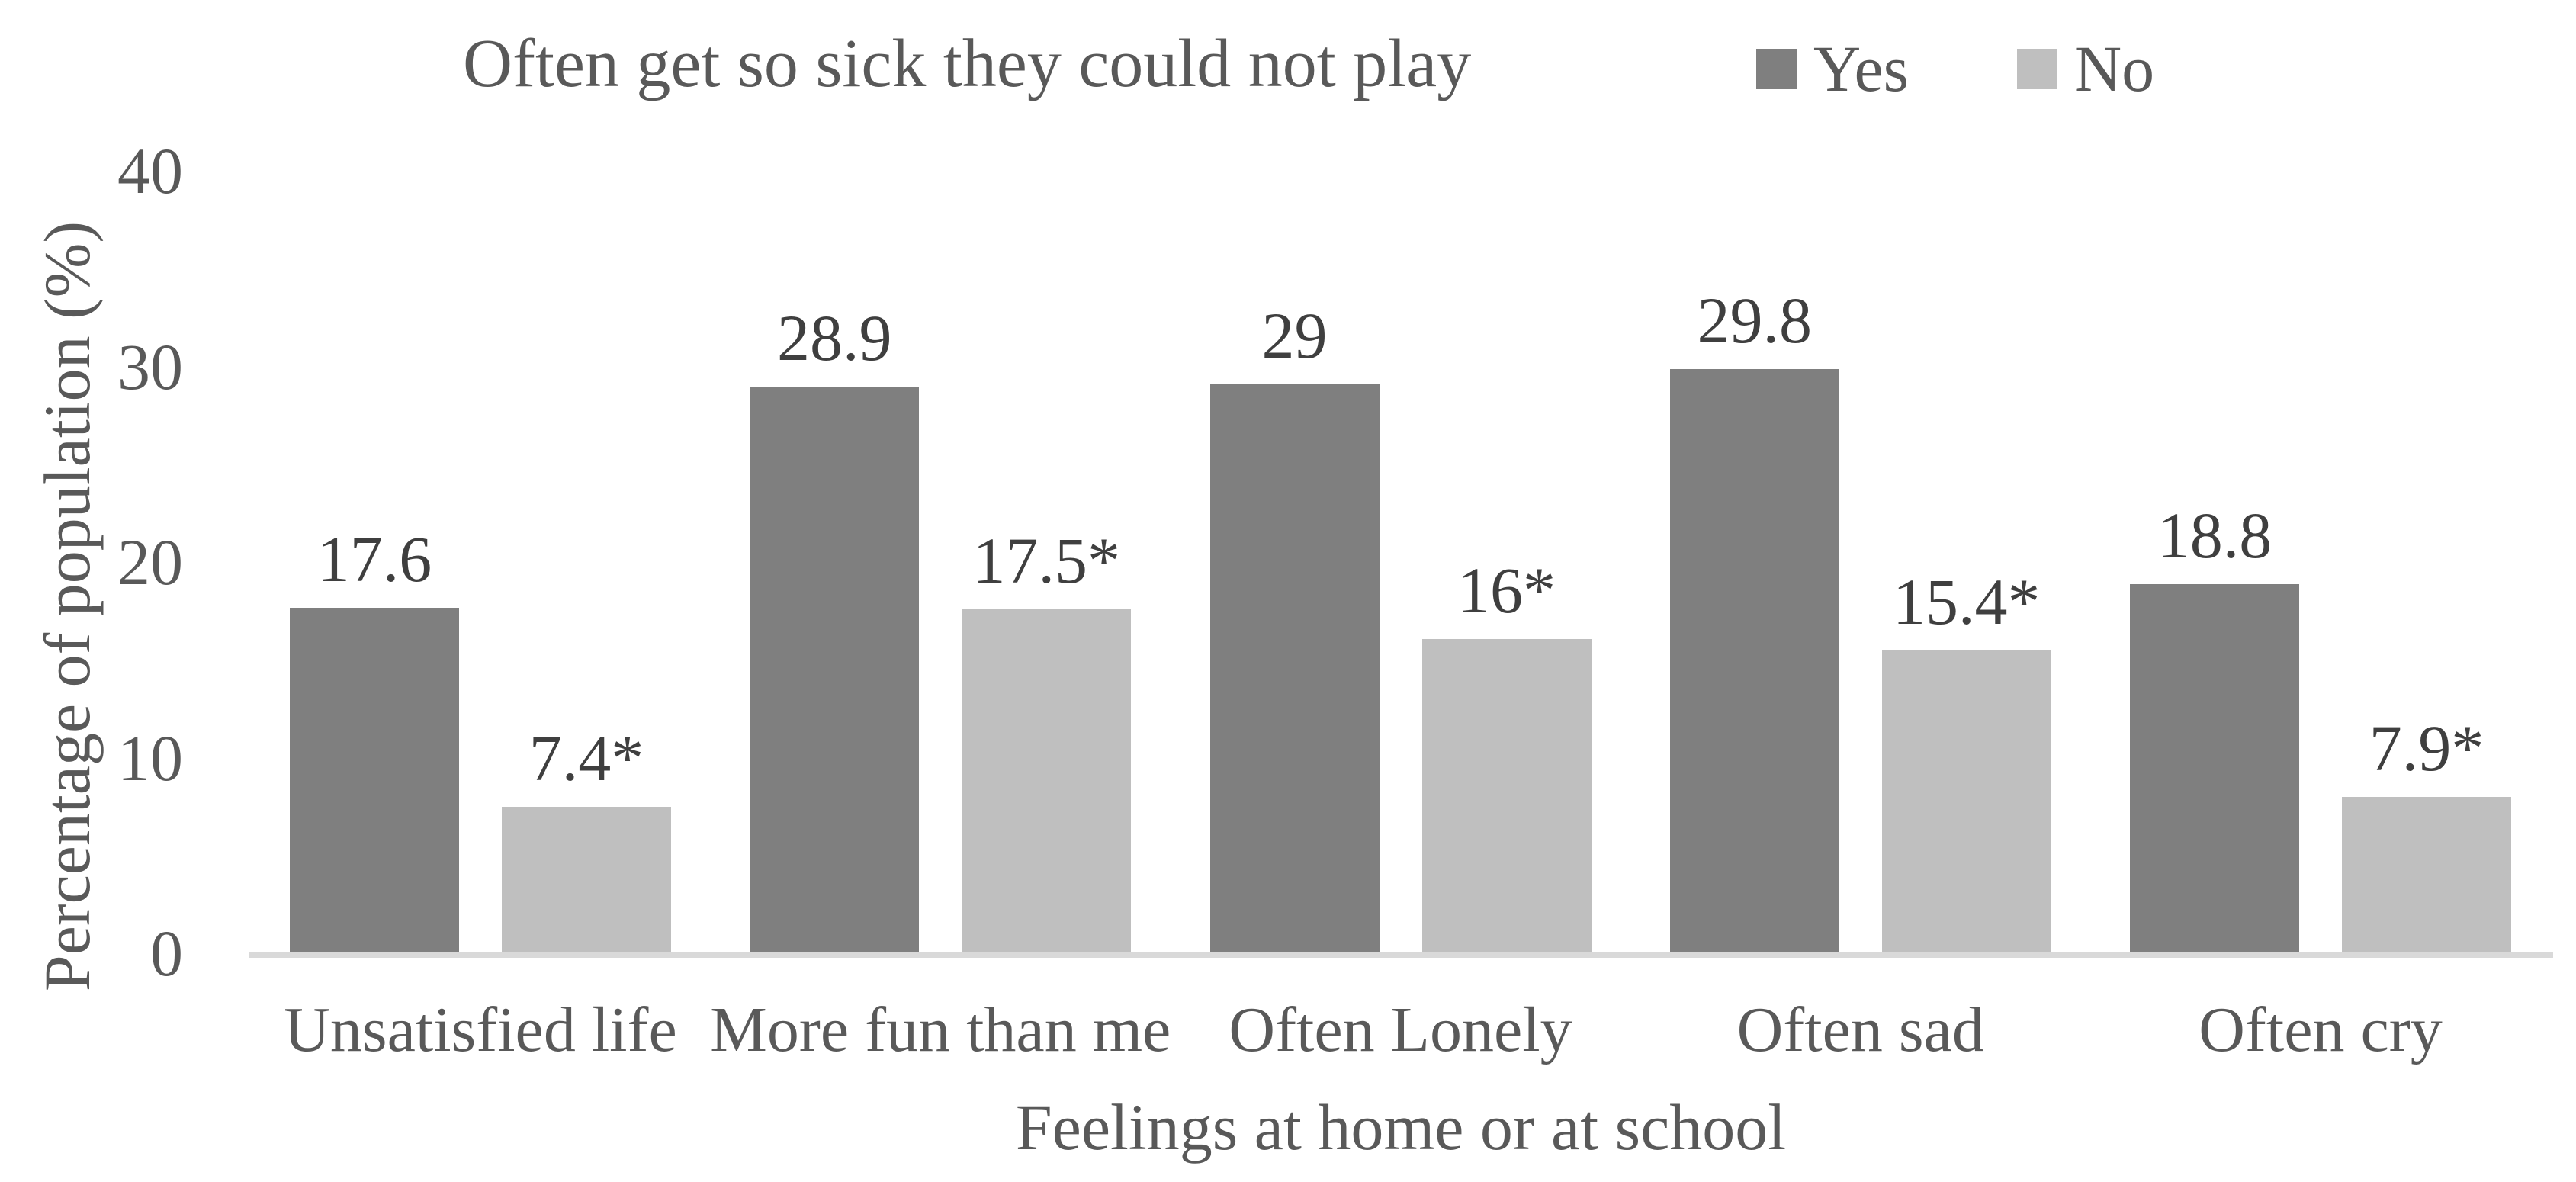 The height and width of the screenshot is (1182, 2576). What do you see at coordinates (1400, 1029) in the screenshot?
I see `x-category-label-often-lonely: Often Lonely` at bounding box center [1400, 1029].